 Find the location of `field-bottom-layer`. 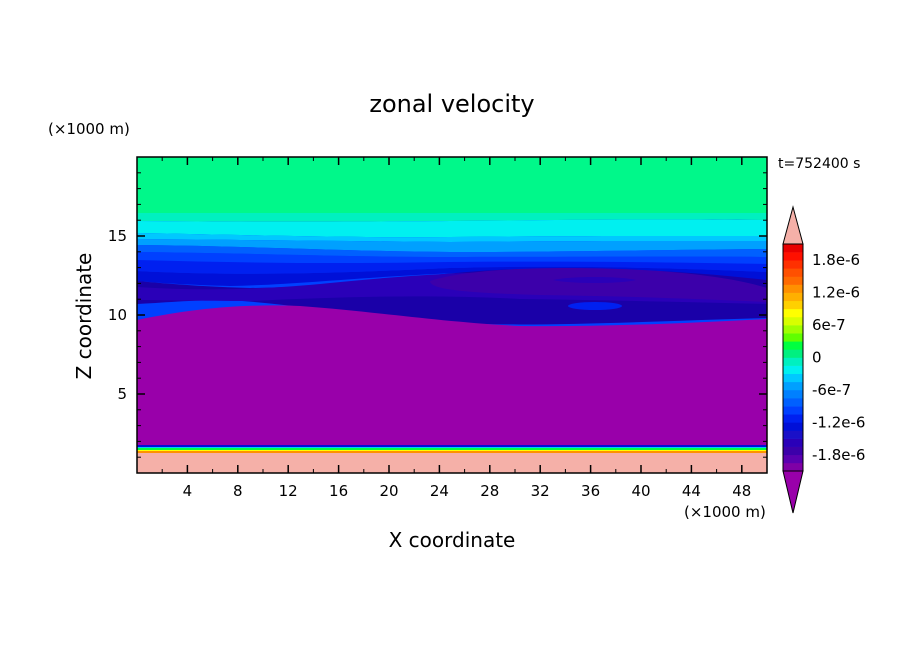

field-bottom-layer is located at coordinates (452, 463).